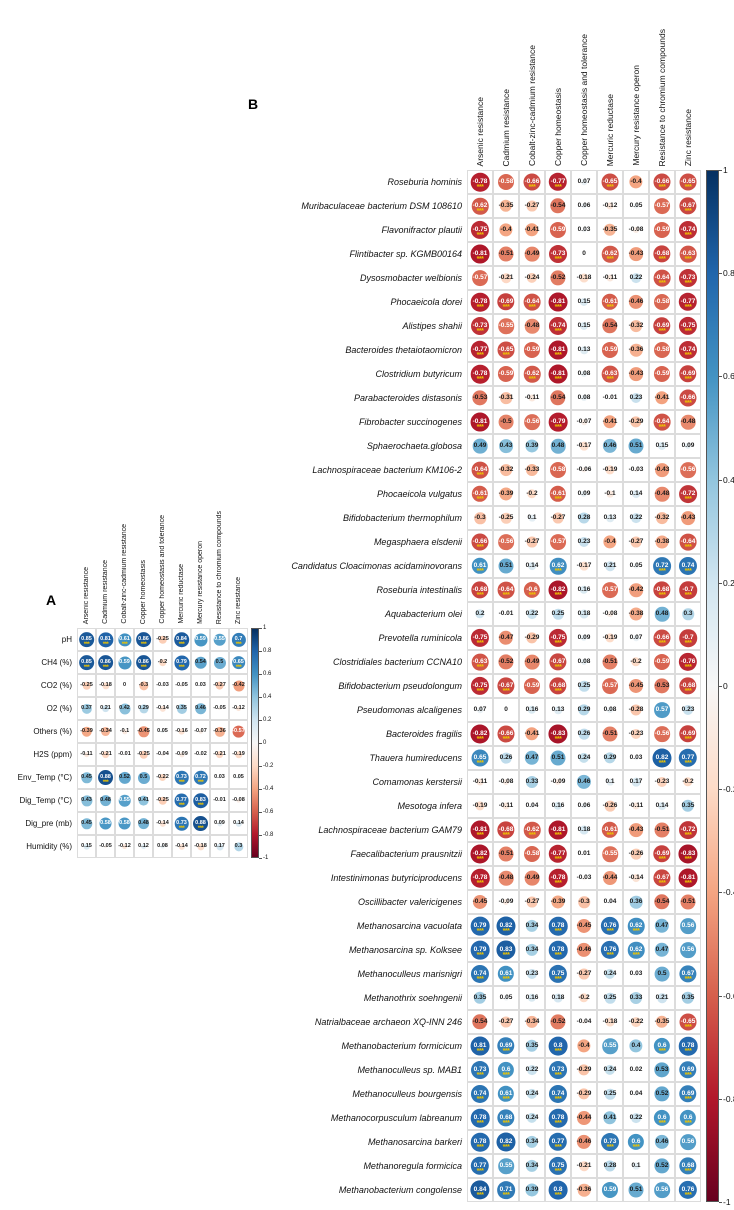  I want to click on corr-value: 0.05, so click(162, 731).